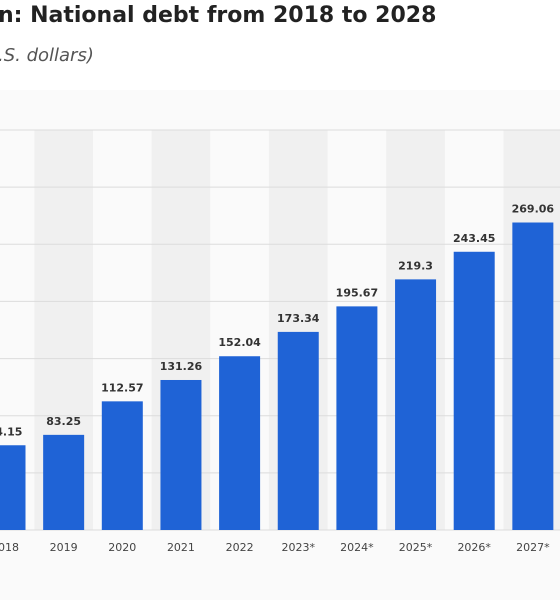 Image resolution: width=560 pixels, height=604 pixels. I want to click on x-tick-label: 2023*, so click(299, 547).